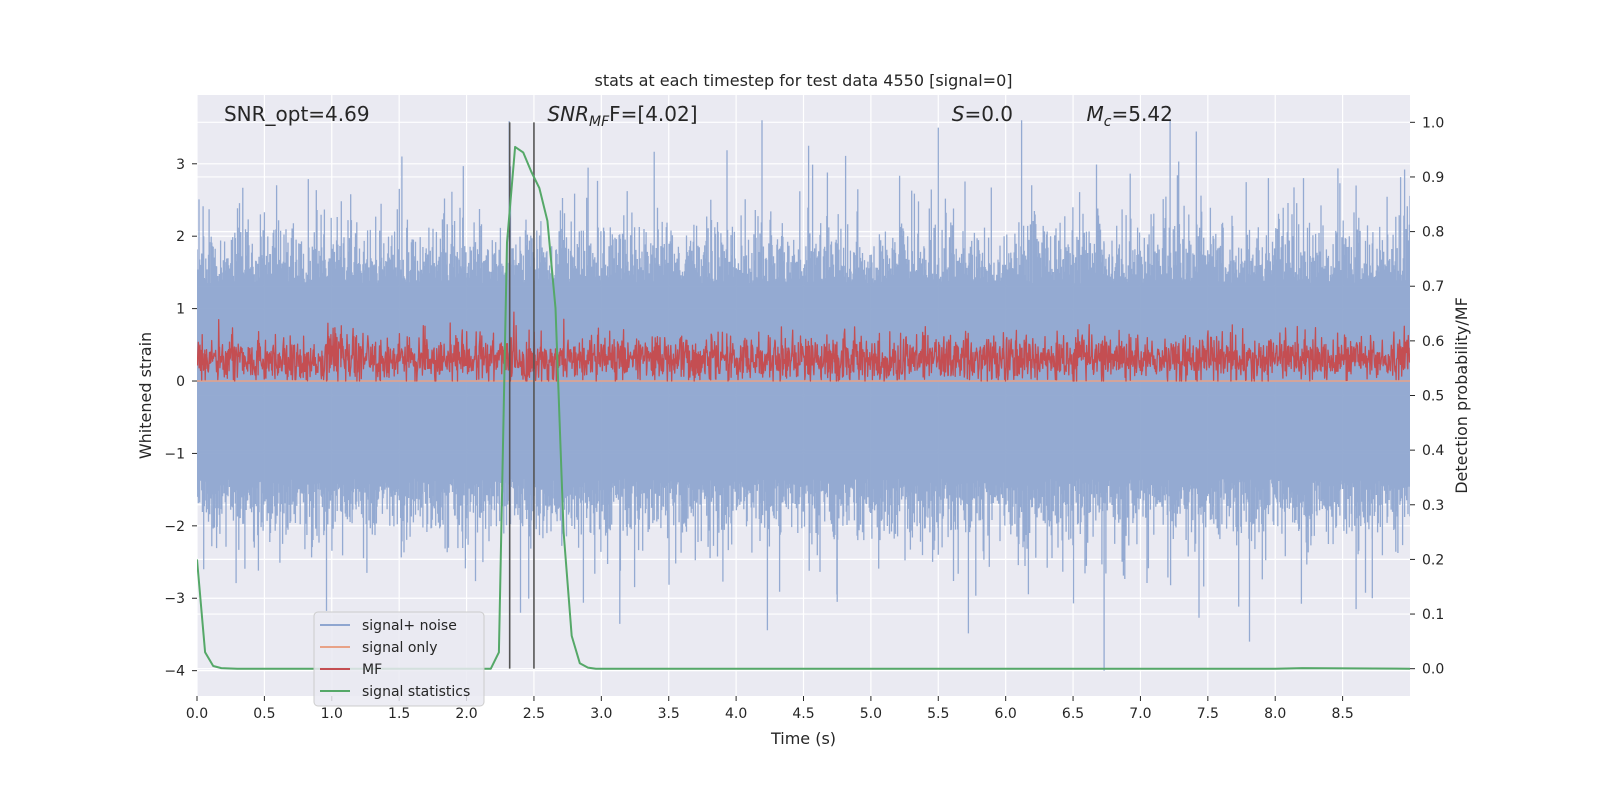 Image resolution: width=1600 pixels, height=800 pixels. What do you see at coordinates (180, 382) in the screenshot?
I see `y-tick-label: 0` at bounding box center [180, 382].